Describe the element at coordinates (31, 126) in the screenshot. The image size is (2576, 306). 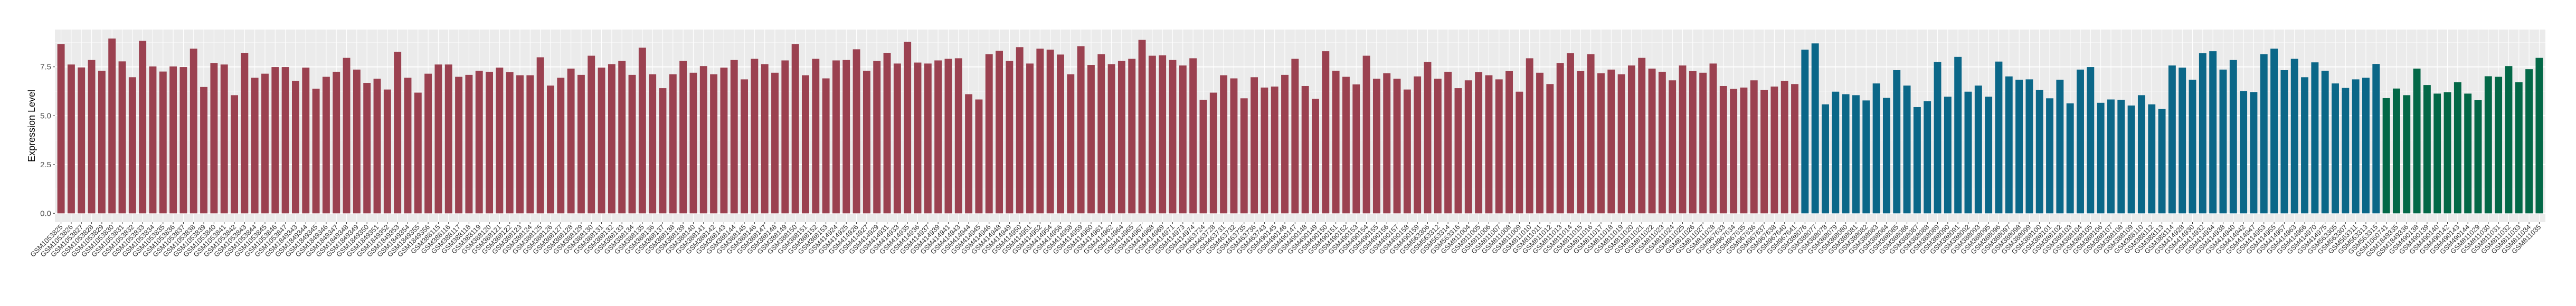
I see `y-axis-title: Expression Level` at that location.